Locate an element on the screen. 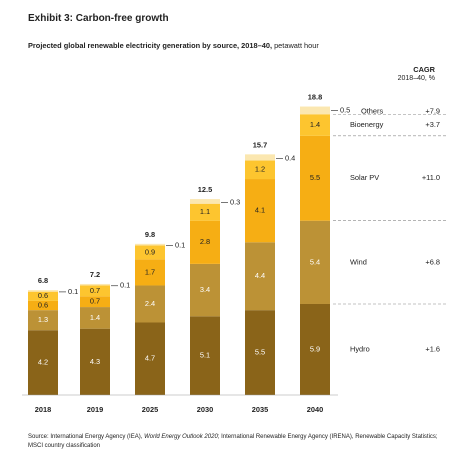 This screenshot has height=459, width=459. x-tick-label: 2040 is located at coordinates (315, 409).